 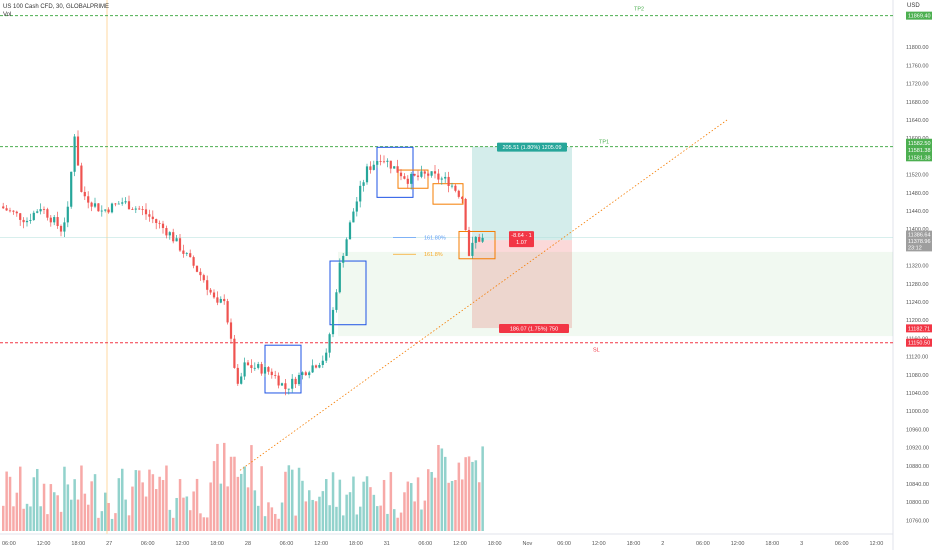 What do you see at coordinates (534, 330) in the screenshot?
I see `stop-label: 186.07 (1.75%) 750` at bounding box center [534, 330].